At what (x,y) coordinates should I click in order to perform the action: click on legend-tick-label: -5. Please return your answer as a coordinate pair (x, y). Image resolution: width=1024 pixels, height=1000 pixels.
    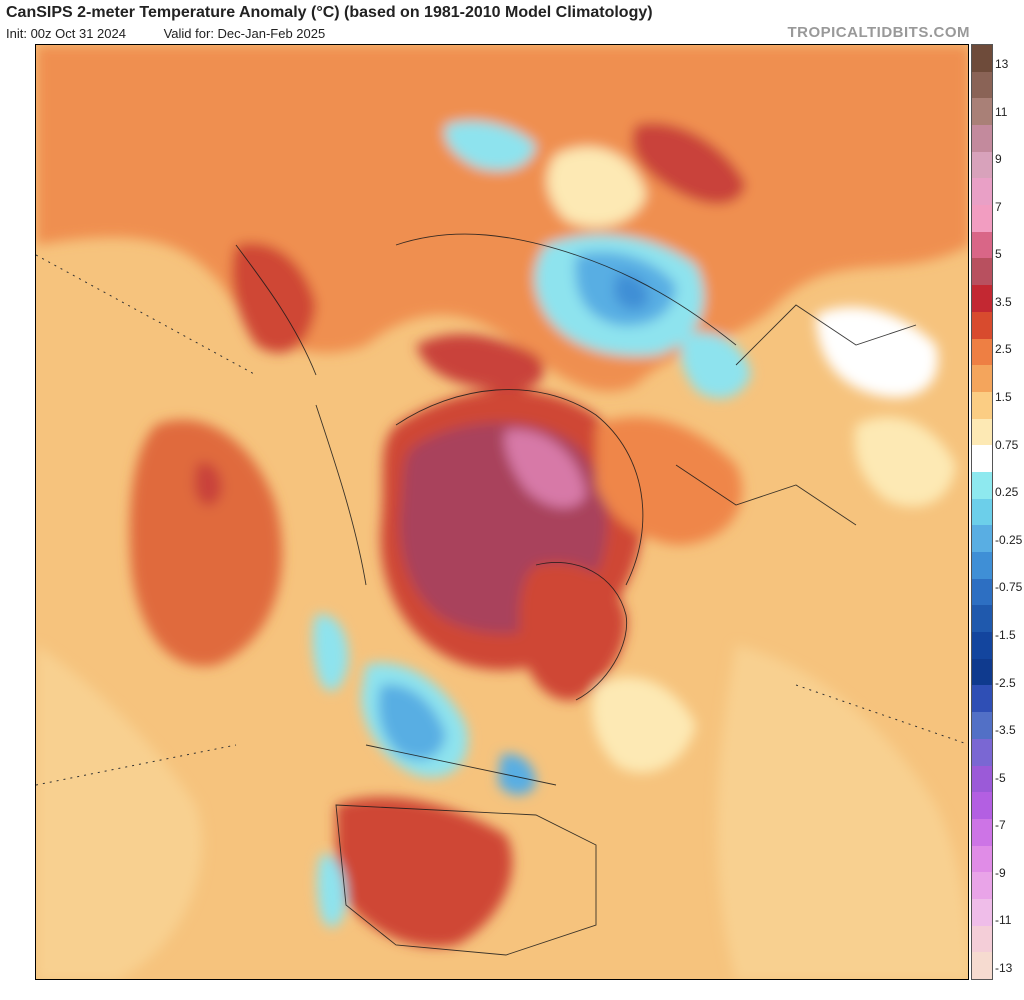
    Looking at the image, I should click on (1000, 777).